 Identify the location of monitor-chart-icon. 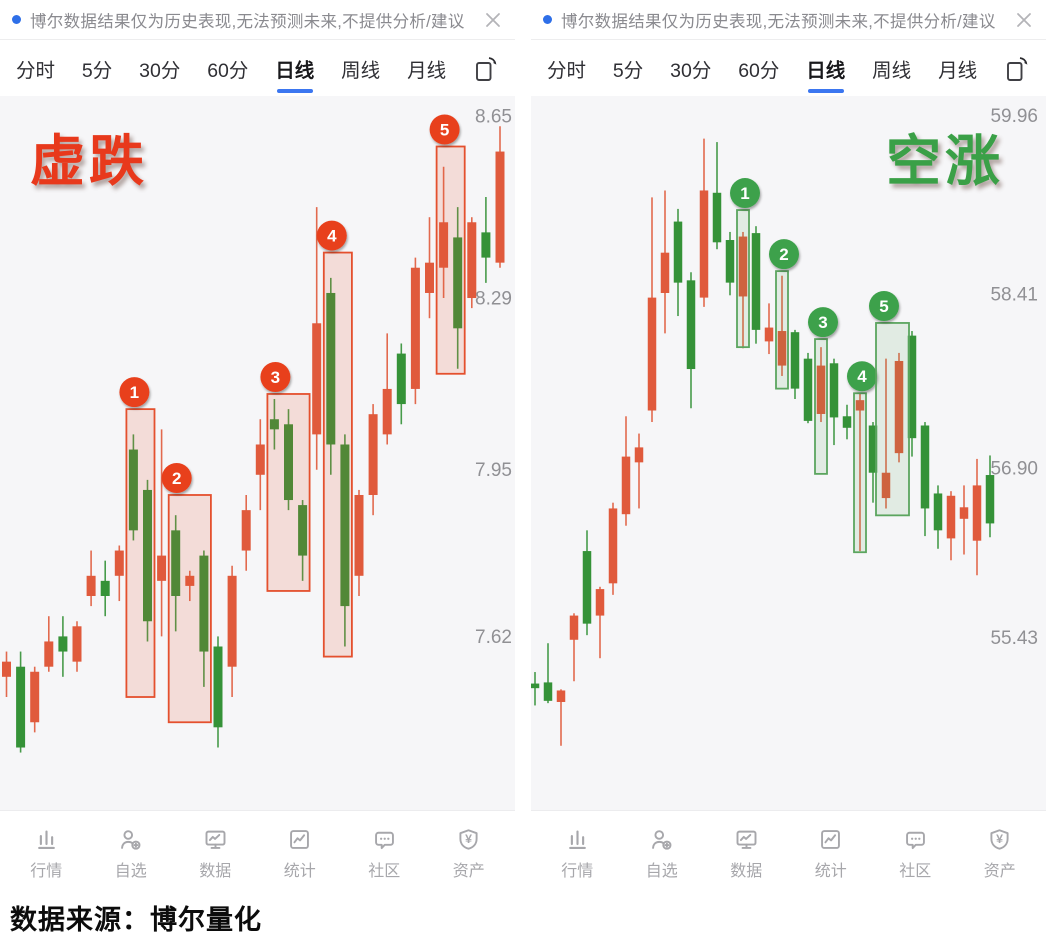
(215, 839).